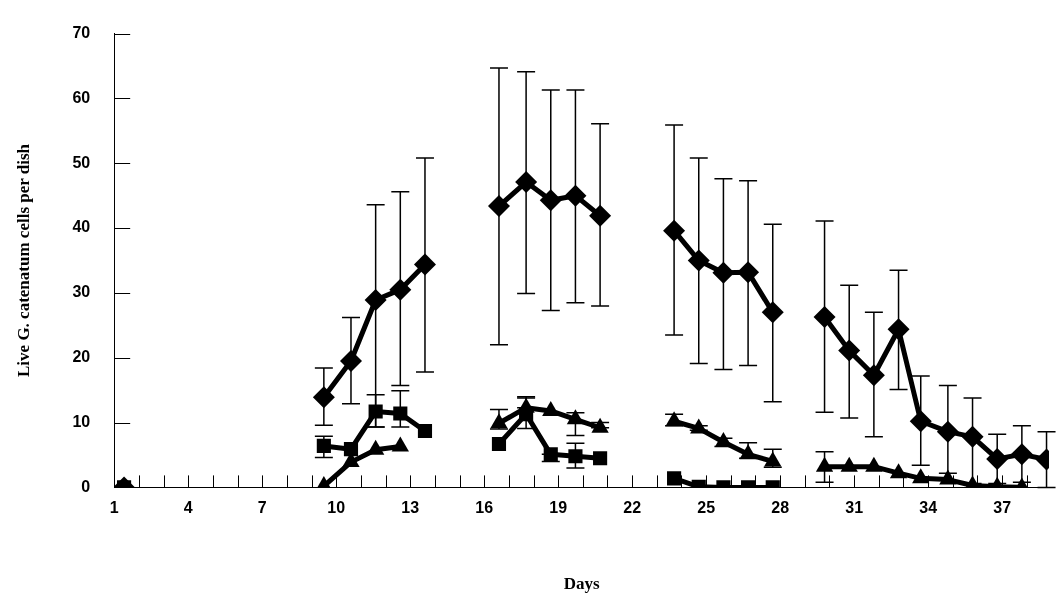  Describe the element at coordinates (484, 508) in the screenshot. I see `x-tick-label: 16` at that location.